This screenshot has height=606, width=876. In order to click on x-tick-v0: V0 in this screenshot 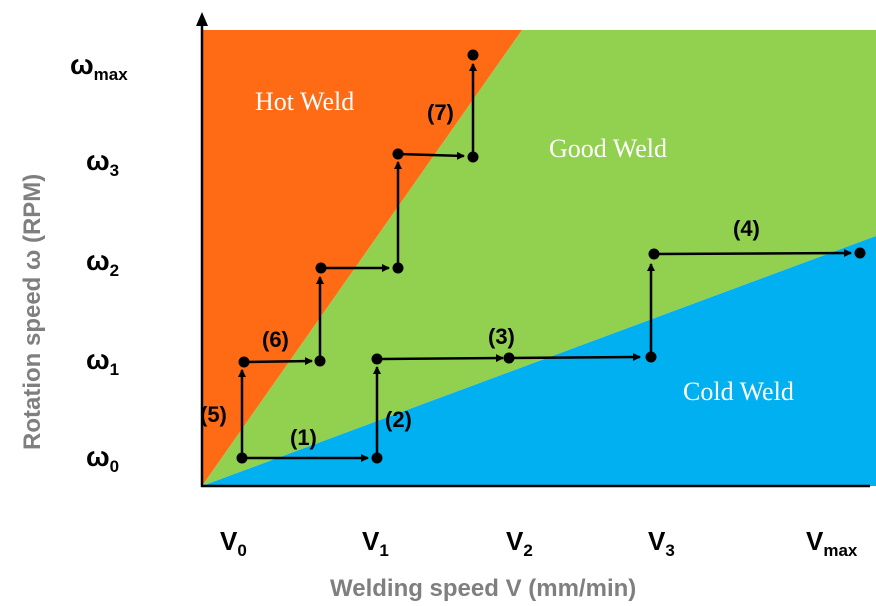, I will do `click(233, 543)`.